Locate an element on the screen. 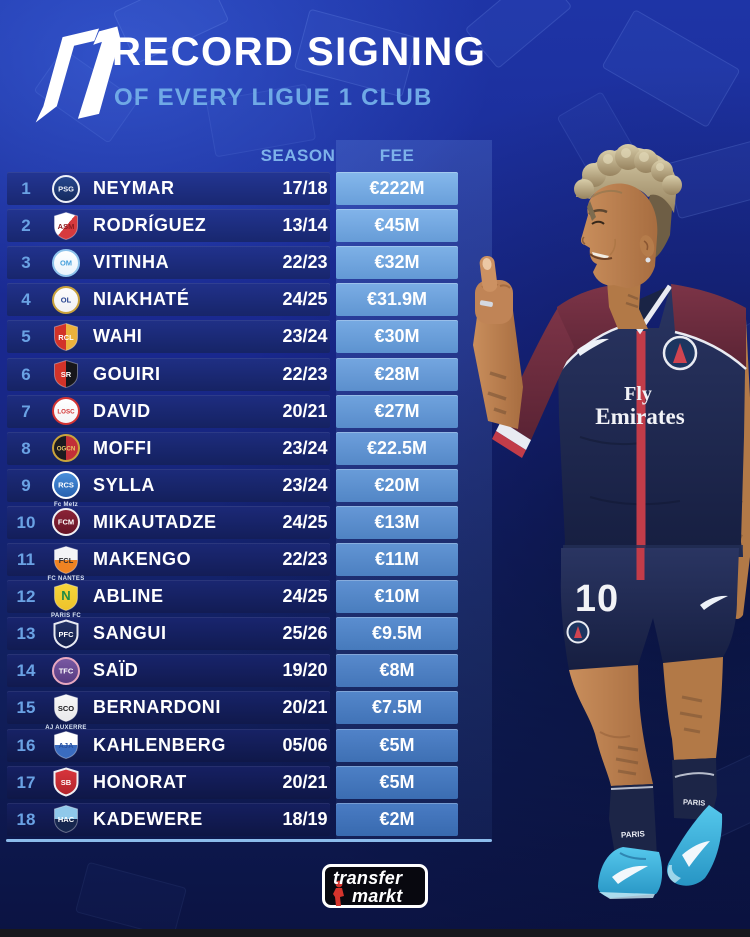 The image size is (750, 937). svg-text: SCO is located at coordinates (66, 708).